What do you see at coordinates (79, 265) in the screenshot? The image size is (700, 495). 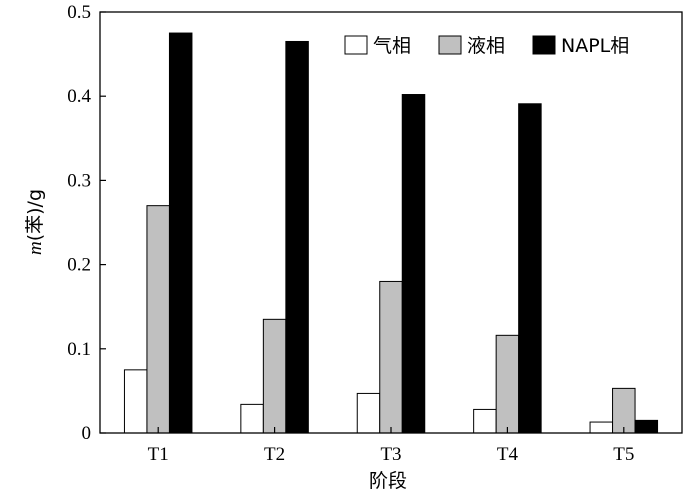 I see `y-tick-label: 0.2` at bounding box center [79, 265].